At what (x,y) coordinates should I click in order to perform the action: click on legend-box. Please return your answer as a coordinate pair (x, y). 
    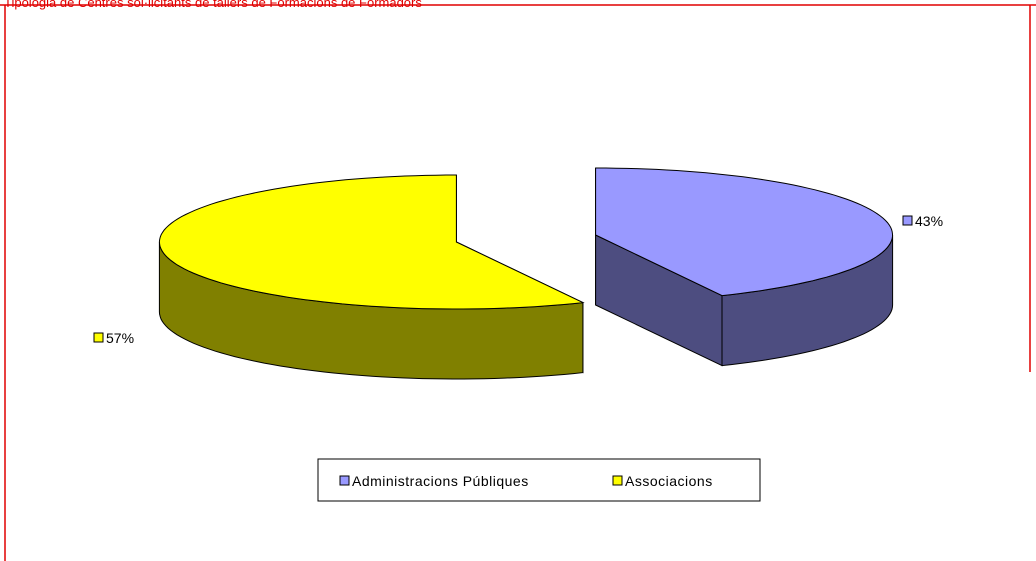
    Looking at the image, I should click on (539, 480).